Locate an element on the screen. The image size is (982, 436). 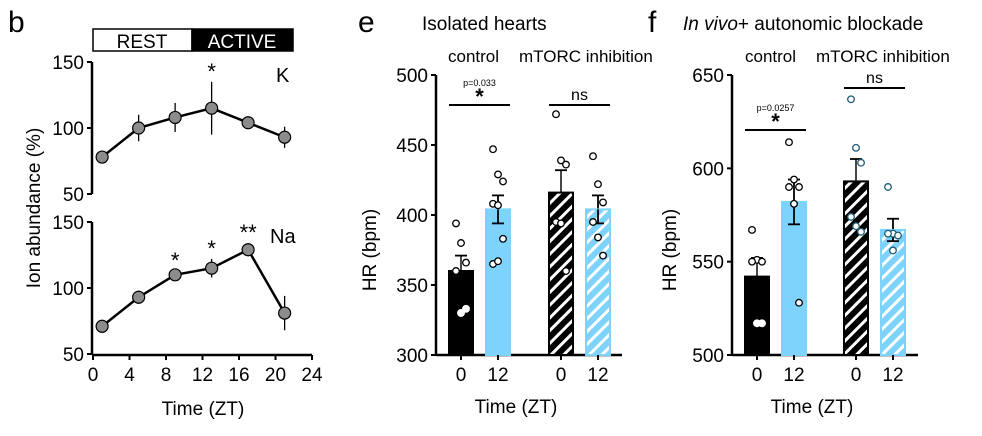
active-label: ACTIVE is located at coordinates (242, 42).